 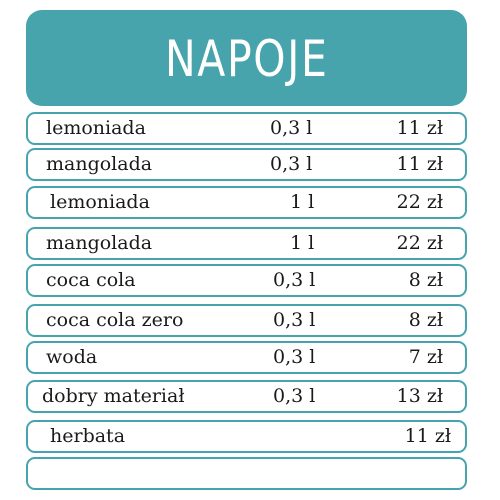 What do you see at coordinates (246, 436) in the screenshot?
I see `menu-row: herbata 11 zł` at bounding box center [246, 436].